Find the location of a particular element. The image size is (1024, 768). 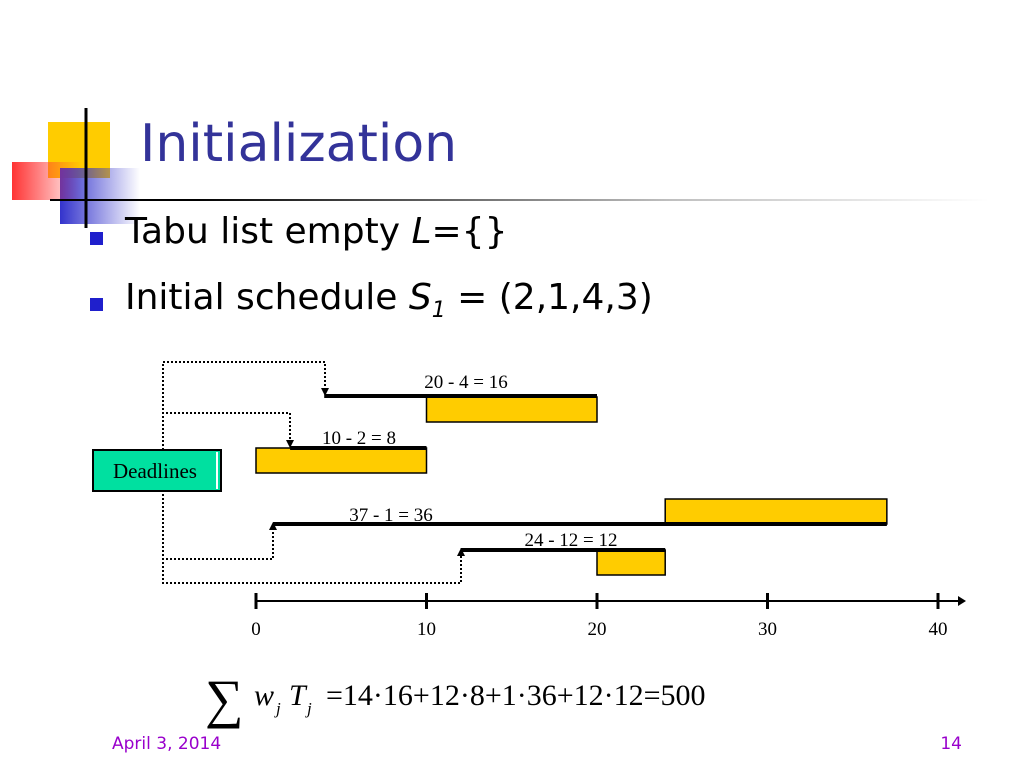

axis-tick-label: 10 is located at coordinates (426, 629).